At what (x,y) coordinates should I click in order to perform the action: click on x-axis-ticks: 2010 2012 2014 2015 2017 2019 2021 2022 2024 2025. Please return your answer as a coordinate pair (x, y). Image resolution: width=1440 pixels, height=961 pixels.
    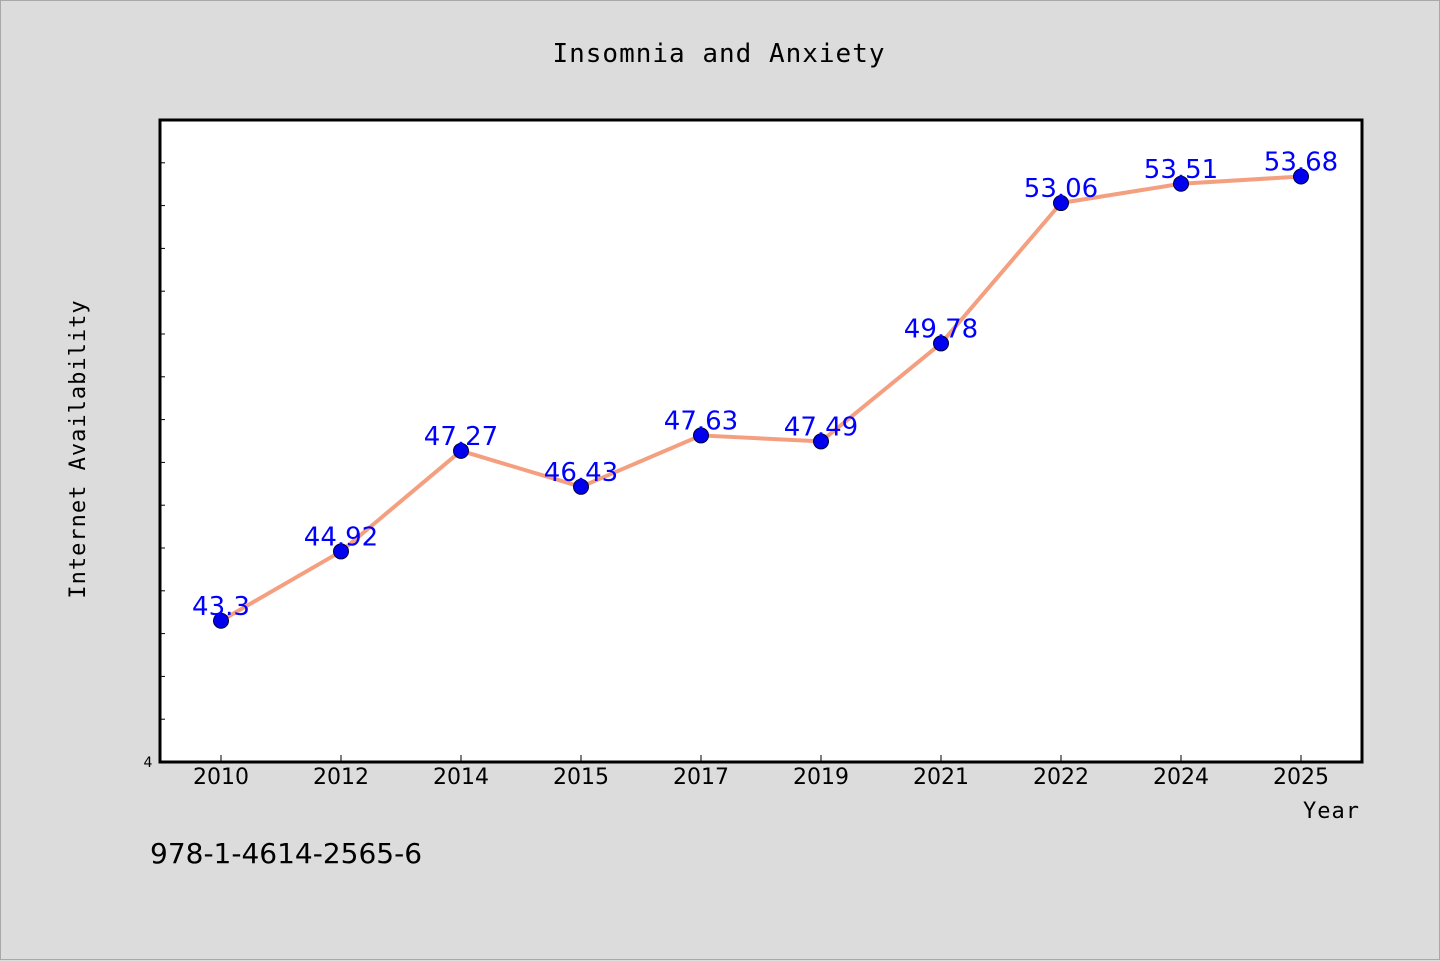
    Looking at the image, I should click on (761, 772).